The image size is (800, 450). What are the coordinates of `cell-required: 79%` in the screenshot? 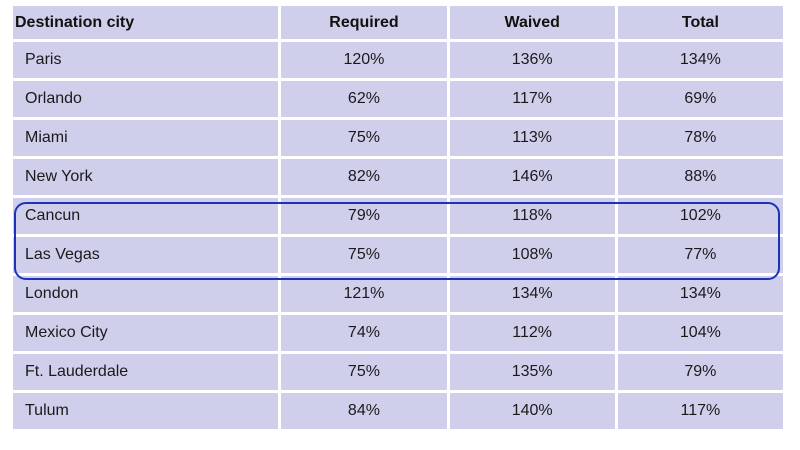 It's located at (364, 216).